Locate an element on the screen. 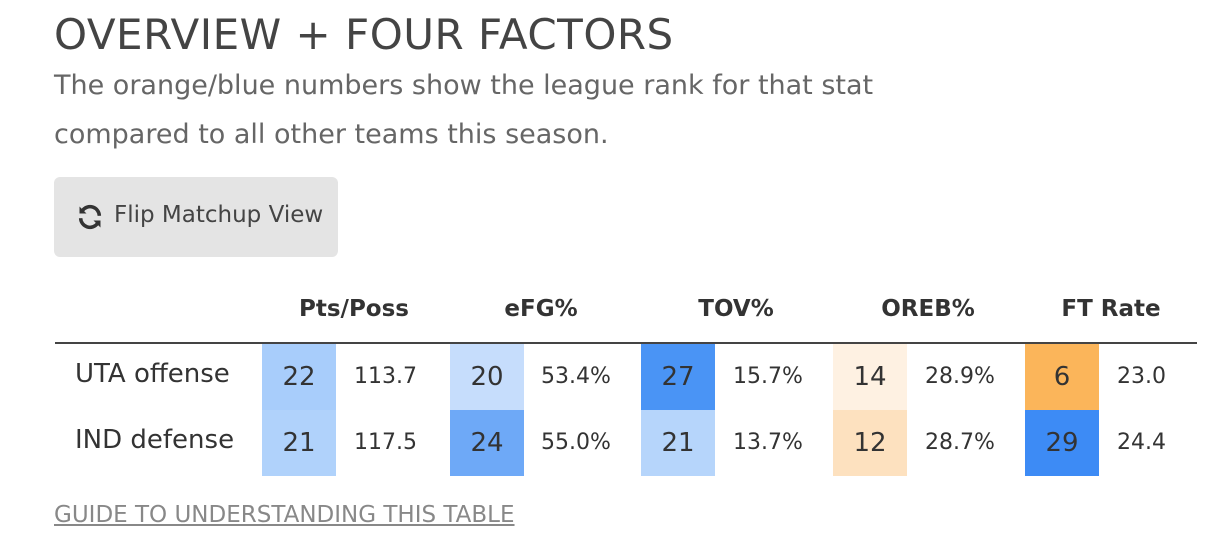  row-label: IND defense is located at coordinates (155, 440).